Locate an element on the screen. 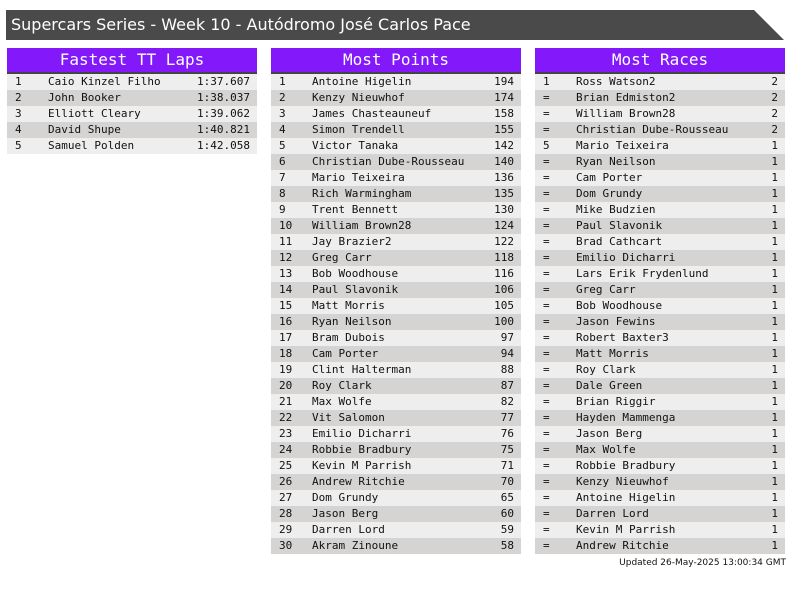 Image resolution: width=800 pixels, height=600 pixels. table-row: = Kevin M Parrish 1 is located at coordinates (660, 530).